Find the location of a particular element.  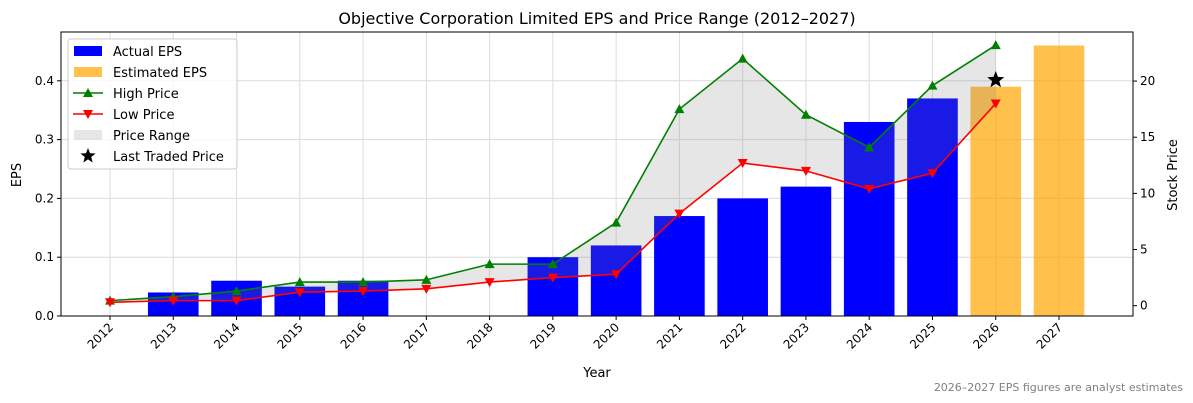

legend-star-icon is located at coordinates (88, 155).